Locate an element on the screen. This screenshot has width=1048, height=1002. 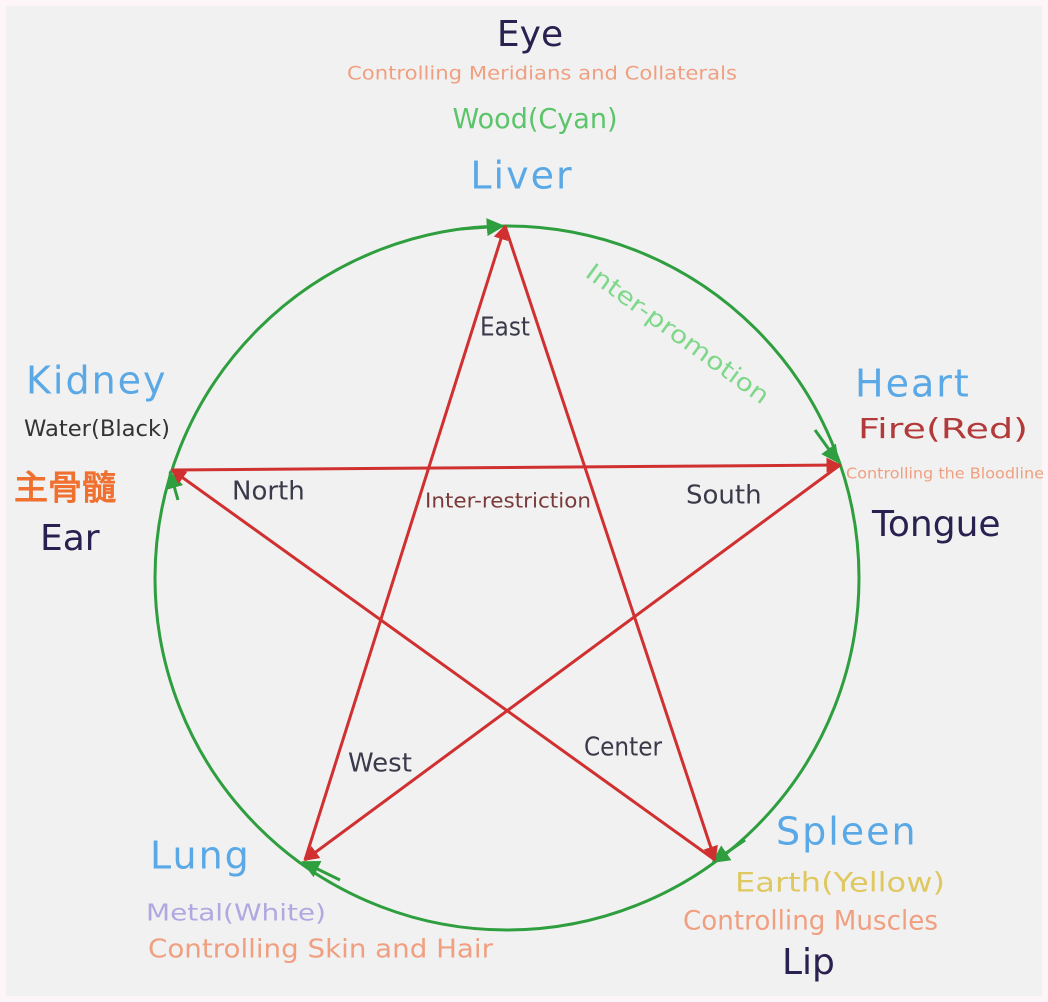
function-label: Controlling Skin and Hair is located at coordinates (320, 950).